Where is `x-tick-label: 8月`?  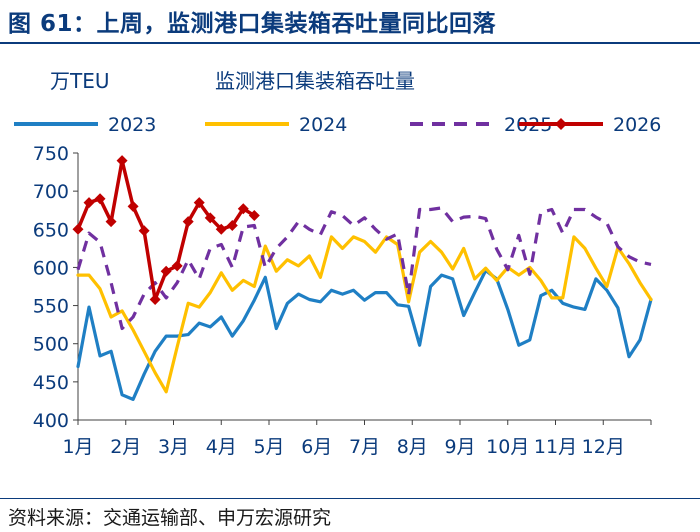
x-tick-label: 8月 is located at coordinates (412, 447).